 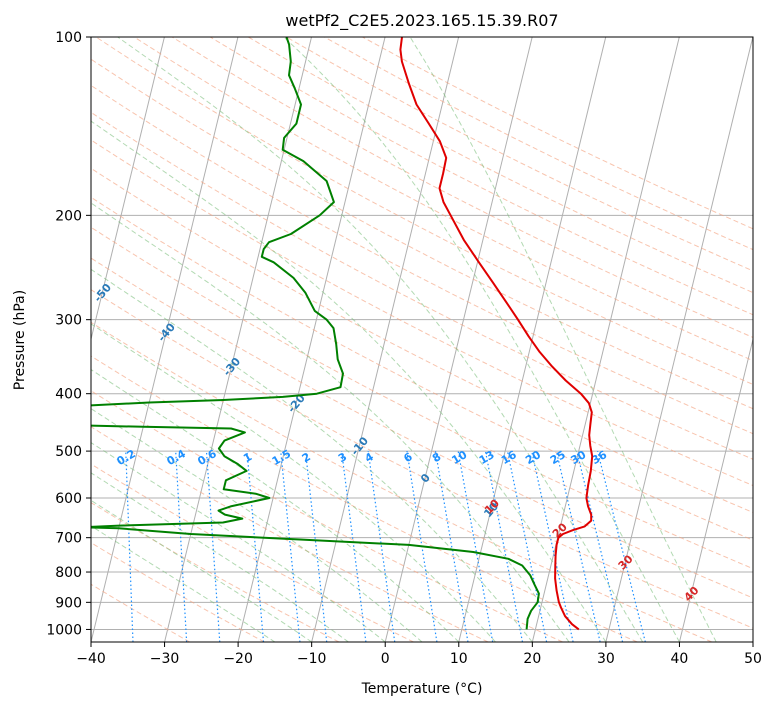 I want to click on y-tick-label: 400, so click(x=68, y=395).